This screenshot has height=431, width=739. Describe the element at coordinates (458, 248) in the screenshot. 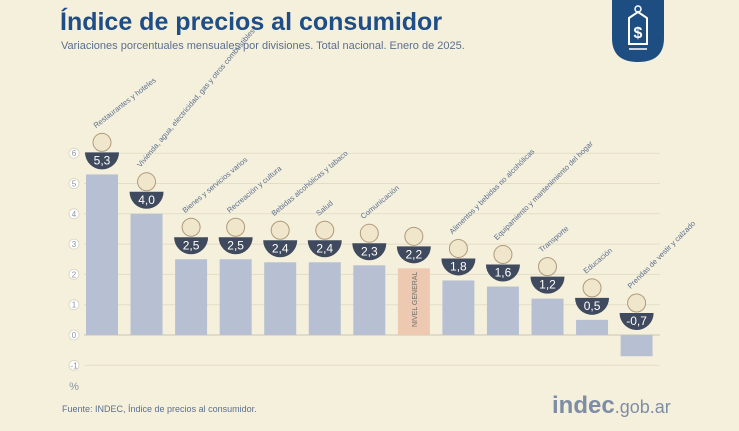

I see `food-icon` at that location.